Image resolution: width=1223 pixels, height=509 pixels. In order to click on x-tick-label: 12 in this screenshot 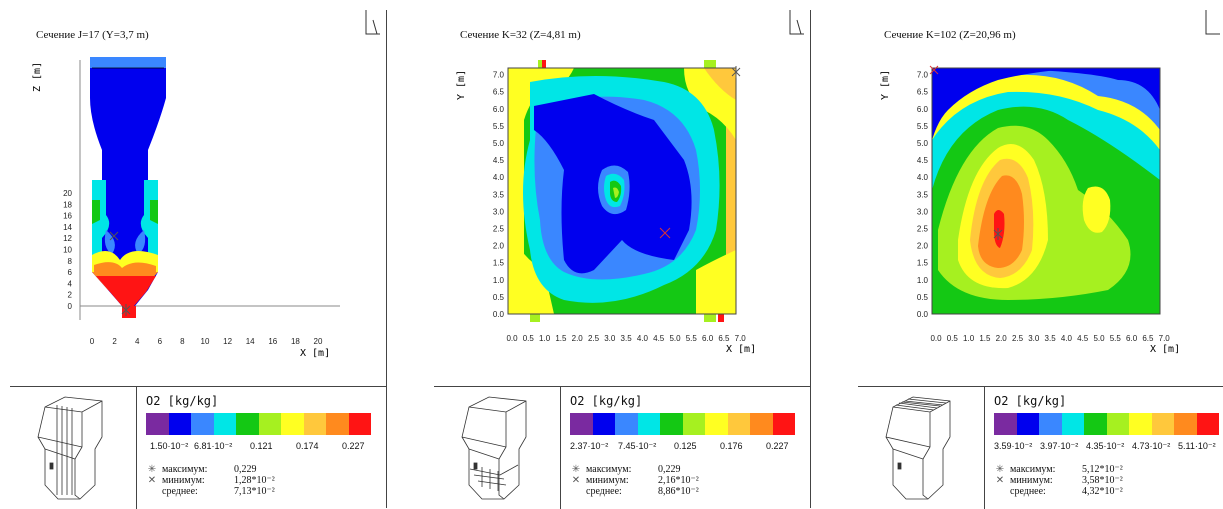, I will do `click(227, 341)`.